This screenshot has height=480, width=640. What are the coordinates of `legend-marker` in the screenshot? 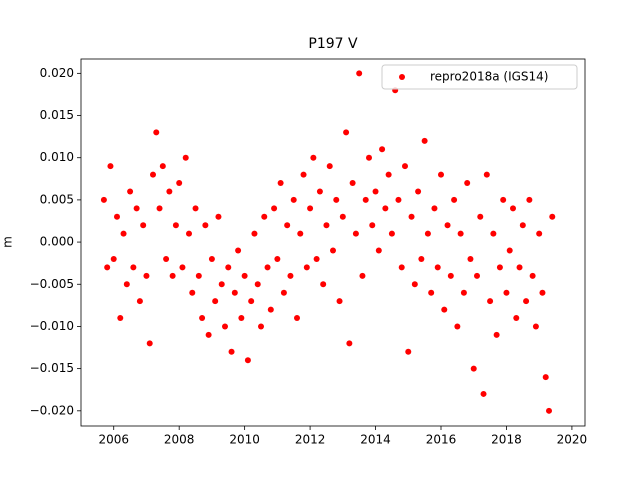 It's located at (402, 77).